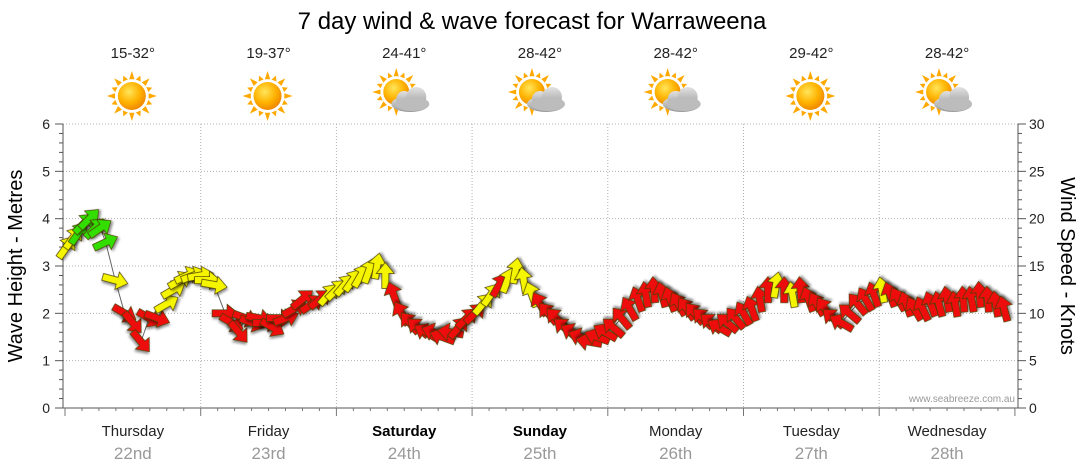  Describe the element at coordinates (1037, 219) in the screenshot. I see `right-tick-label: 20` at that location.